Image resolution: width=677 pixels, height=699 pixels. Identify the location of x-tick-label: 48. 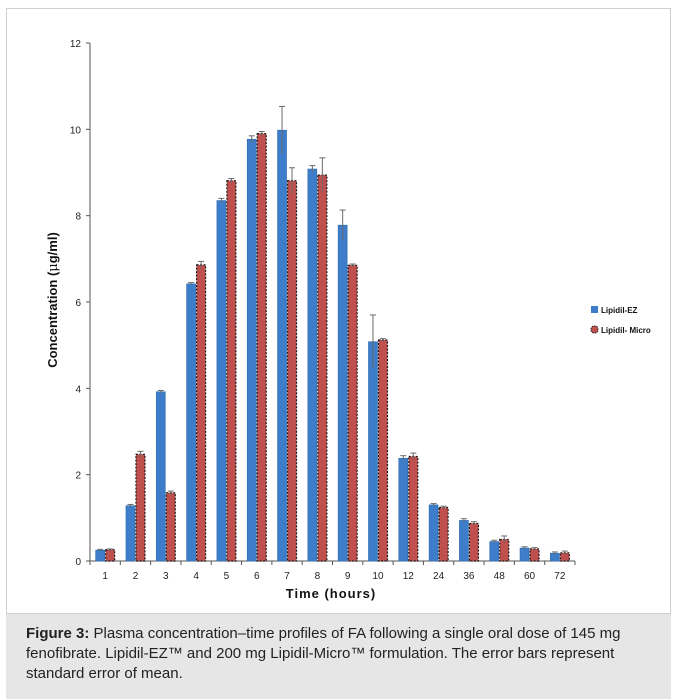
(500, 576).